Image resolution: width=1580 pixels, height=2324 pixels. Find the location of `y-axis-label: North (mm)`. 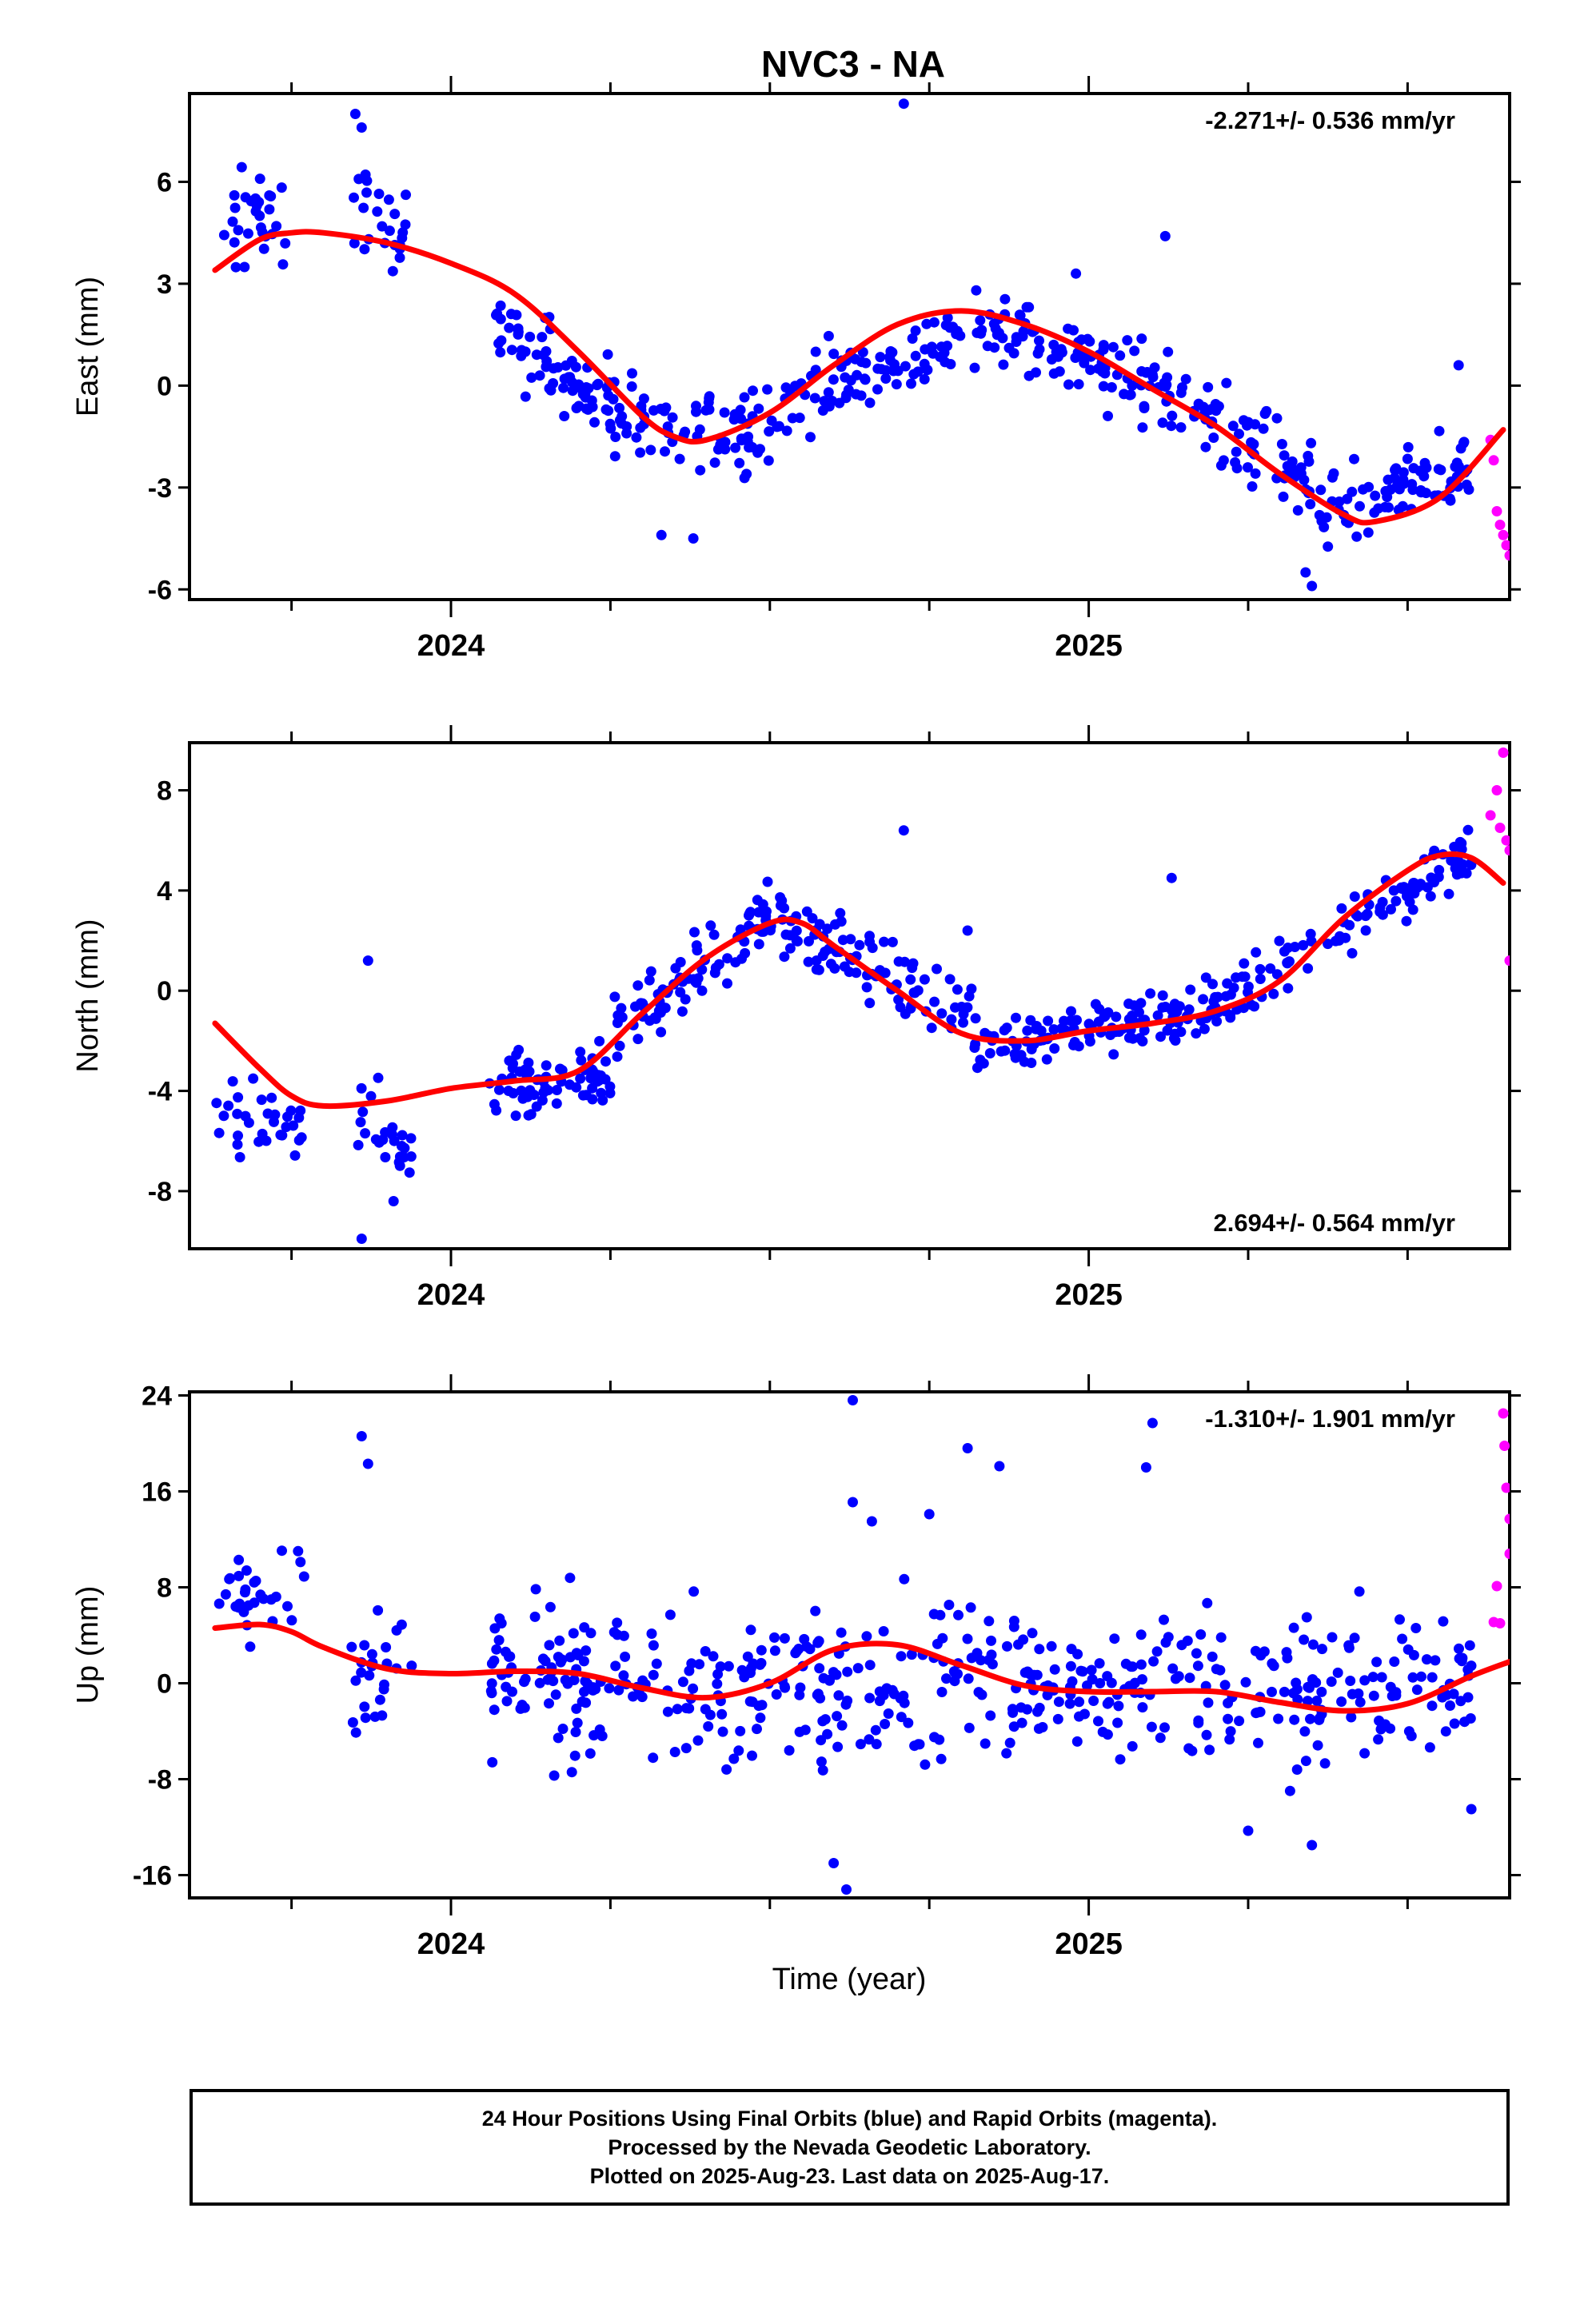

y-axis-label: North (mm) is located at coordinates (88, 995).